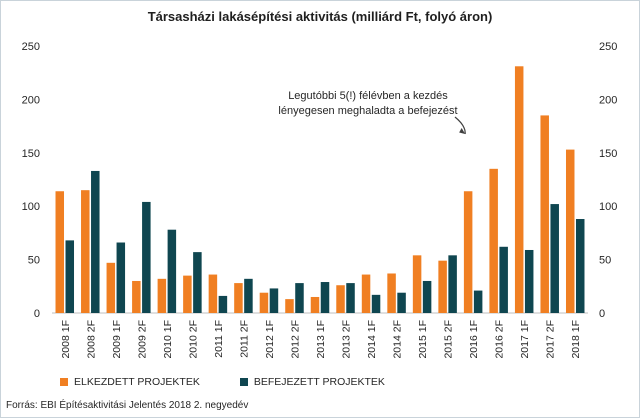  I want to click on x-tick-label: 2010 1F, so click(168, 339).